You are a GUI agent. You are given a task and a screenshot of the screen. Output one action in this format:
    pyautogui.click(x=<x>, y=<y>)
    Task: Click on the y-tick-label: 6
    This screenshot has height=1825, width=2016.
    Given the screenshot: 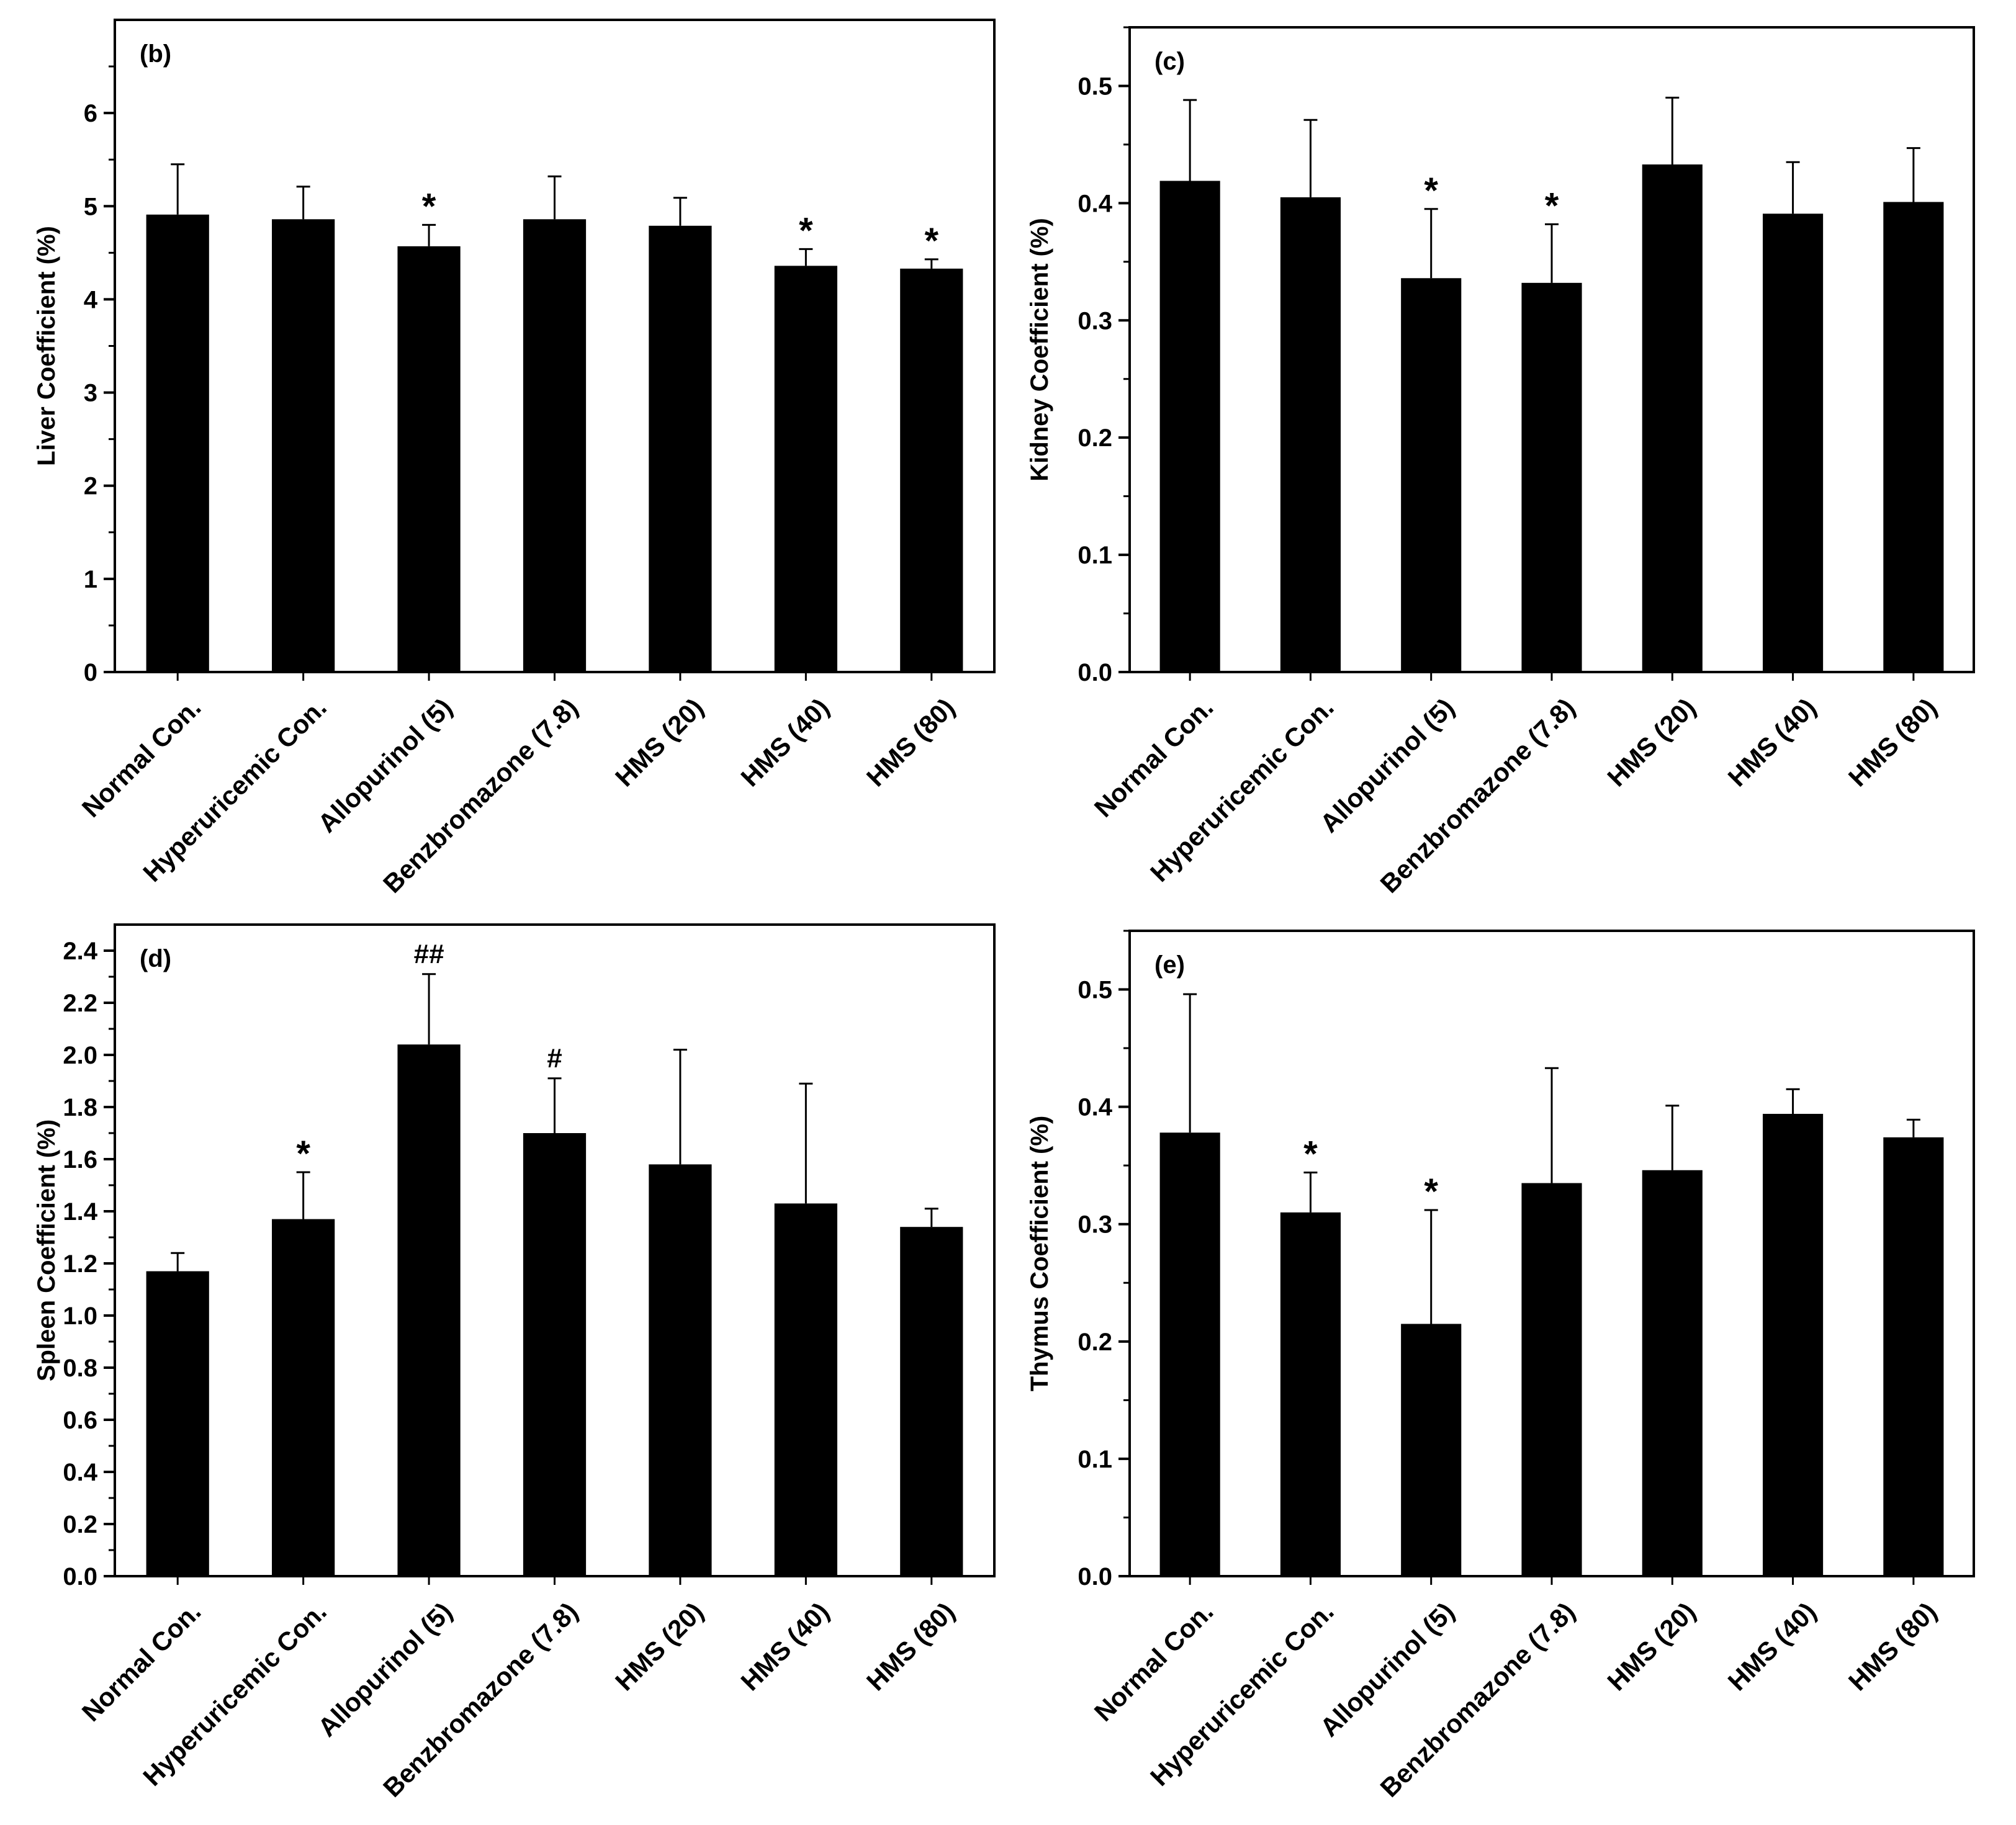 What is the action you would take?
    pyautogui.click(x=91, y=114)
    